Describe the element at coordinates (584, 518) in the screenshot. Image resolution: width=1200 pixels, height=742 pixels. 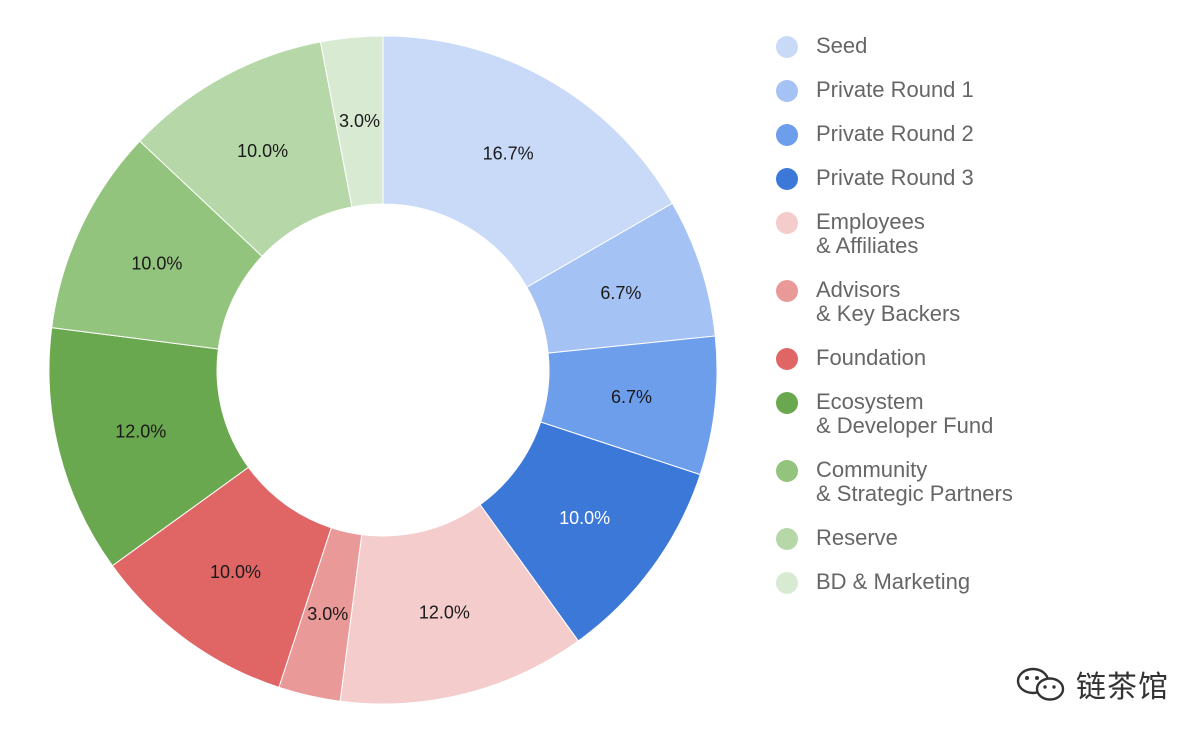
I see `slice-label-private-round-3: 10.0%` at that location.